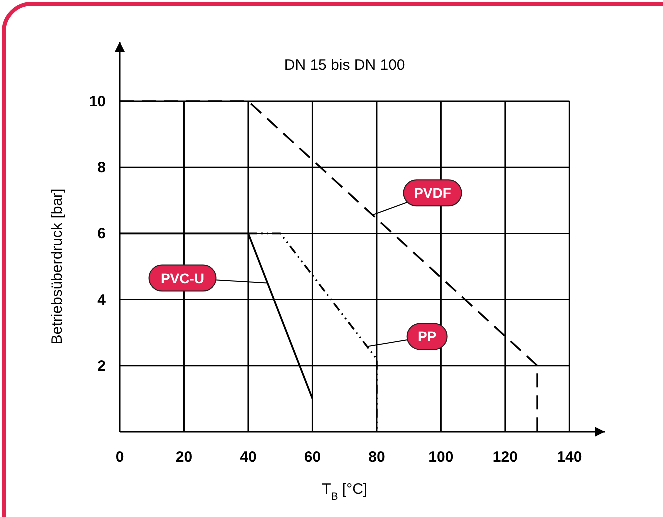 This screenshot has width=663, height=517. I want to click on x-tick-label: 80, so click(377, 457).